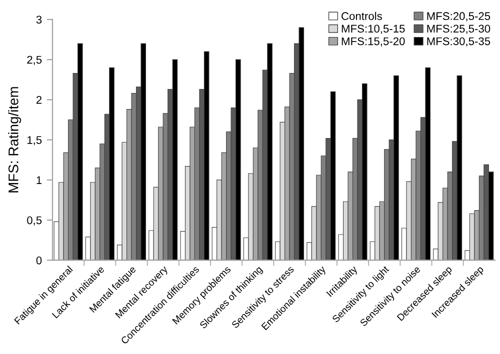  I want to click on legend-label: MFS:20,5-25, so click(458, 17).